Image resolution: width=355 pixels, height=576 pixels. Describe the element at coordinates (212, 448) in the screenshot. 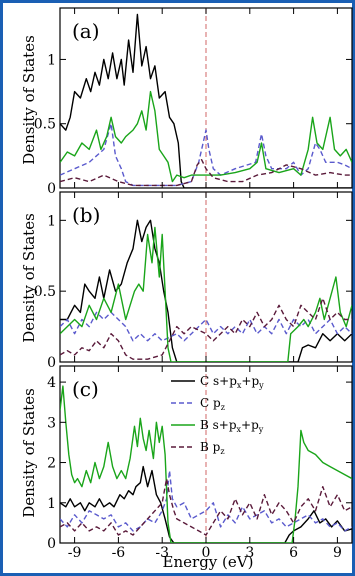

I see `legend-label-b-pz: B pz` at that location.